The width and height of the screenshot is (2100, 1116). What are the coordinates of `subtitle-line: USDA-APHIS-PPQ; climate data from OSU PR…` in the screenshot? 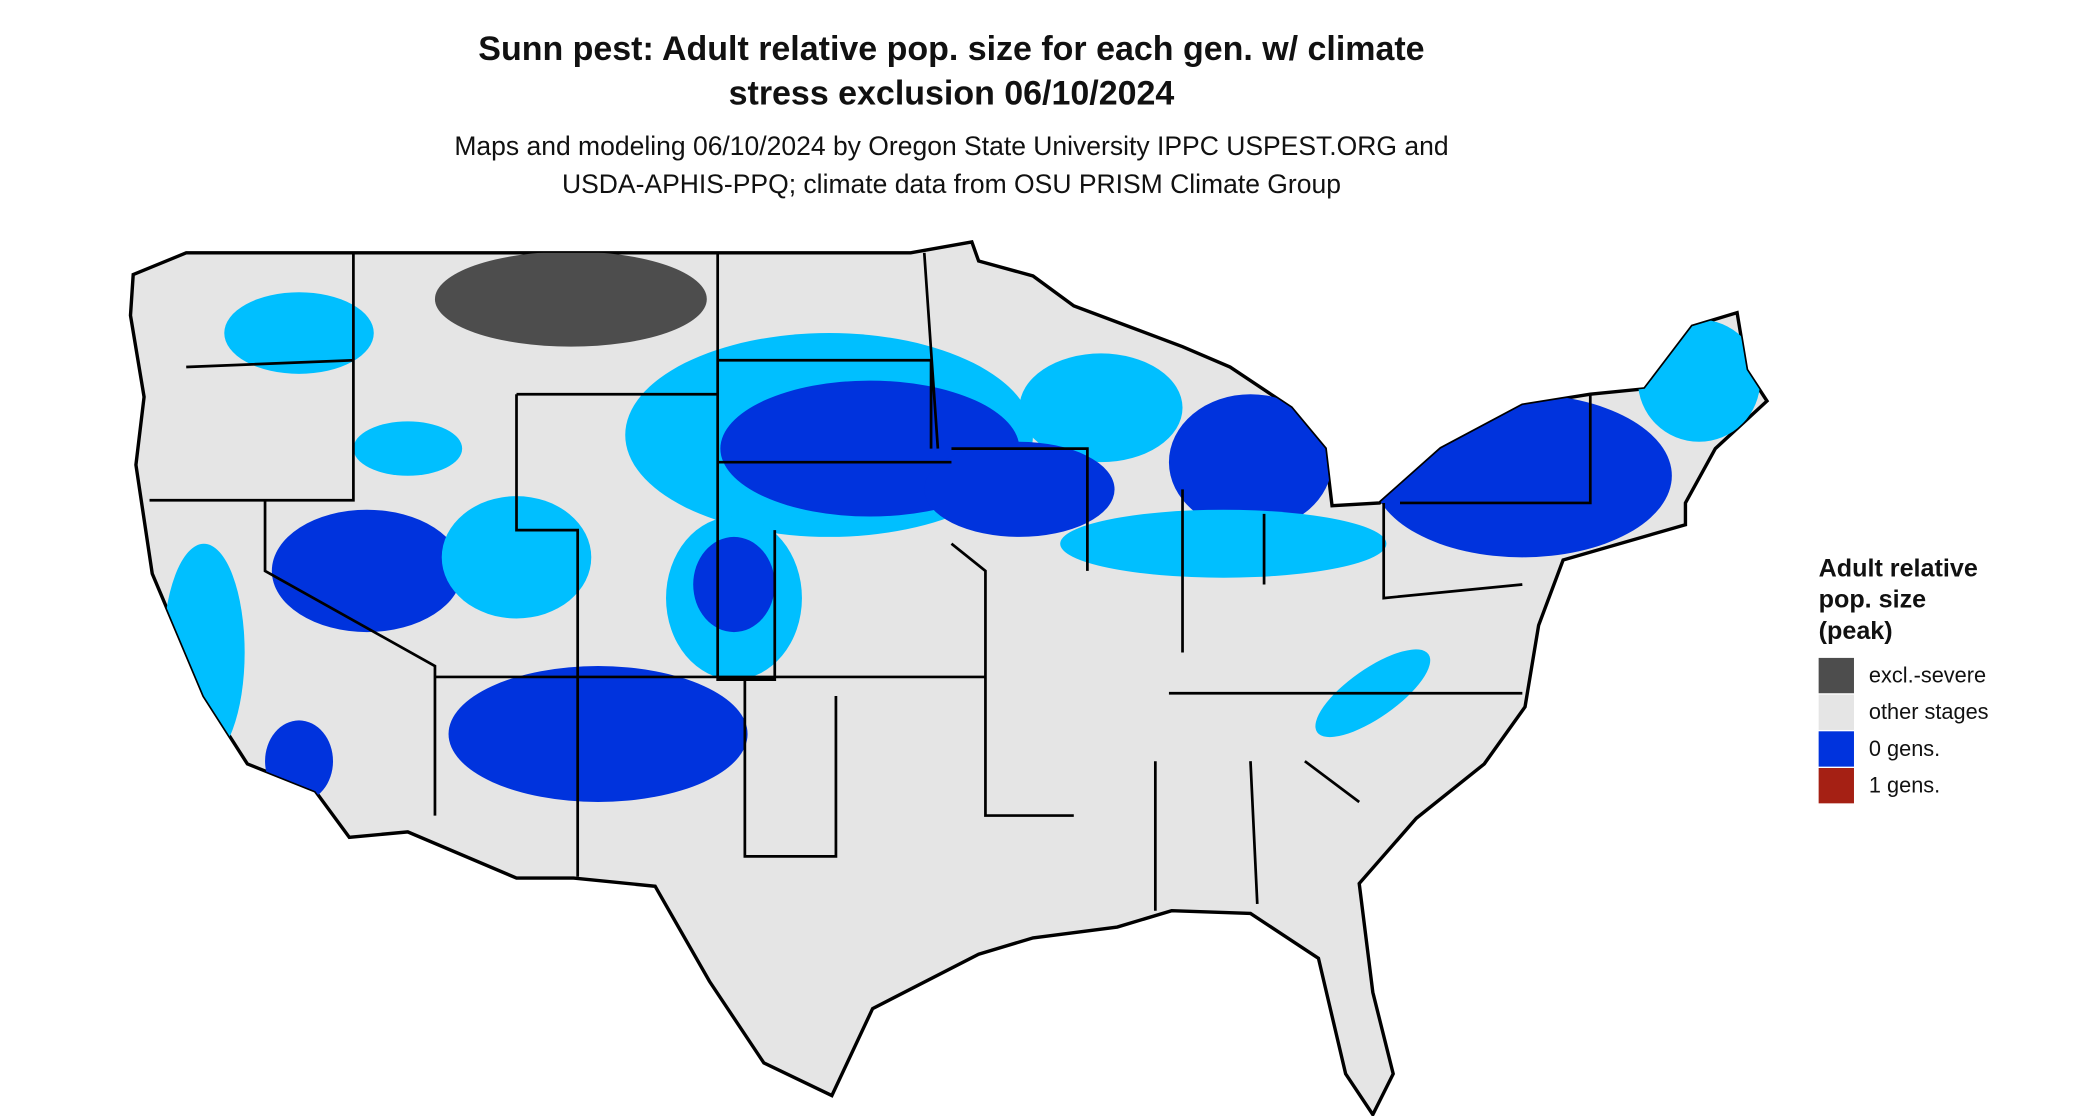 It's located at (951, 184).